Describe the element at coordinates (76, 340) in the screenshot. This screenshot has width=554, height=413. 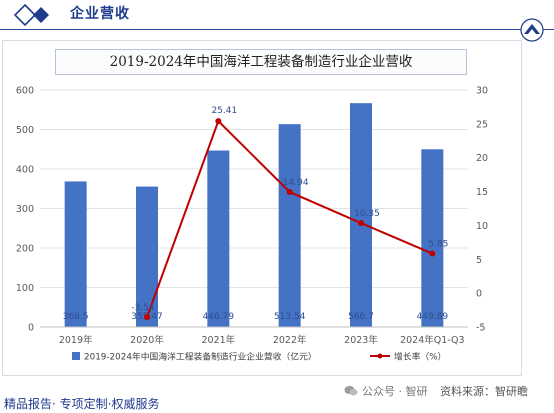
I see `x-tick-label: 2019年` at that location.